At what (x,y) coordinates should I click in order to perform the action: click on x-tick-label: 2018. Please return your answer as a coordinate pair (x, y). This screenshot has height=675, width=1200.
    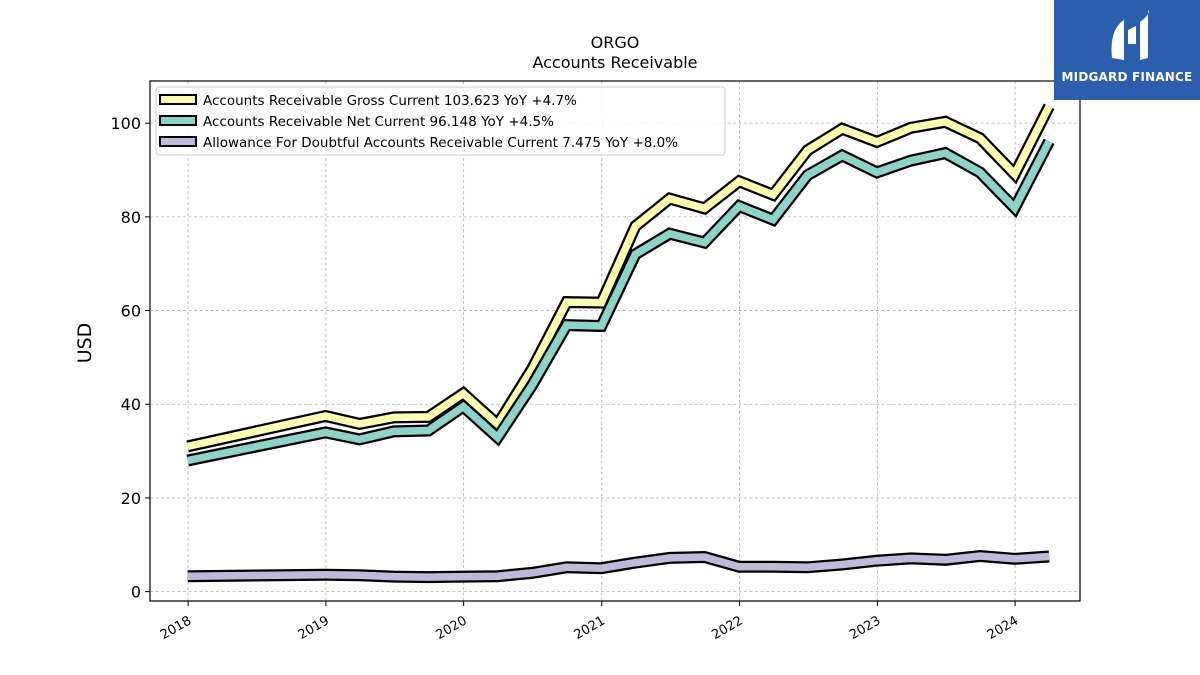
    Looking at the image, I should click on (176, 628).